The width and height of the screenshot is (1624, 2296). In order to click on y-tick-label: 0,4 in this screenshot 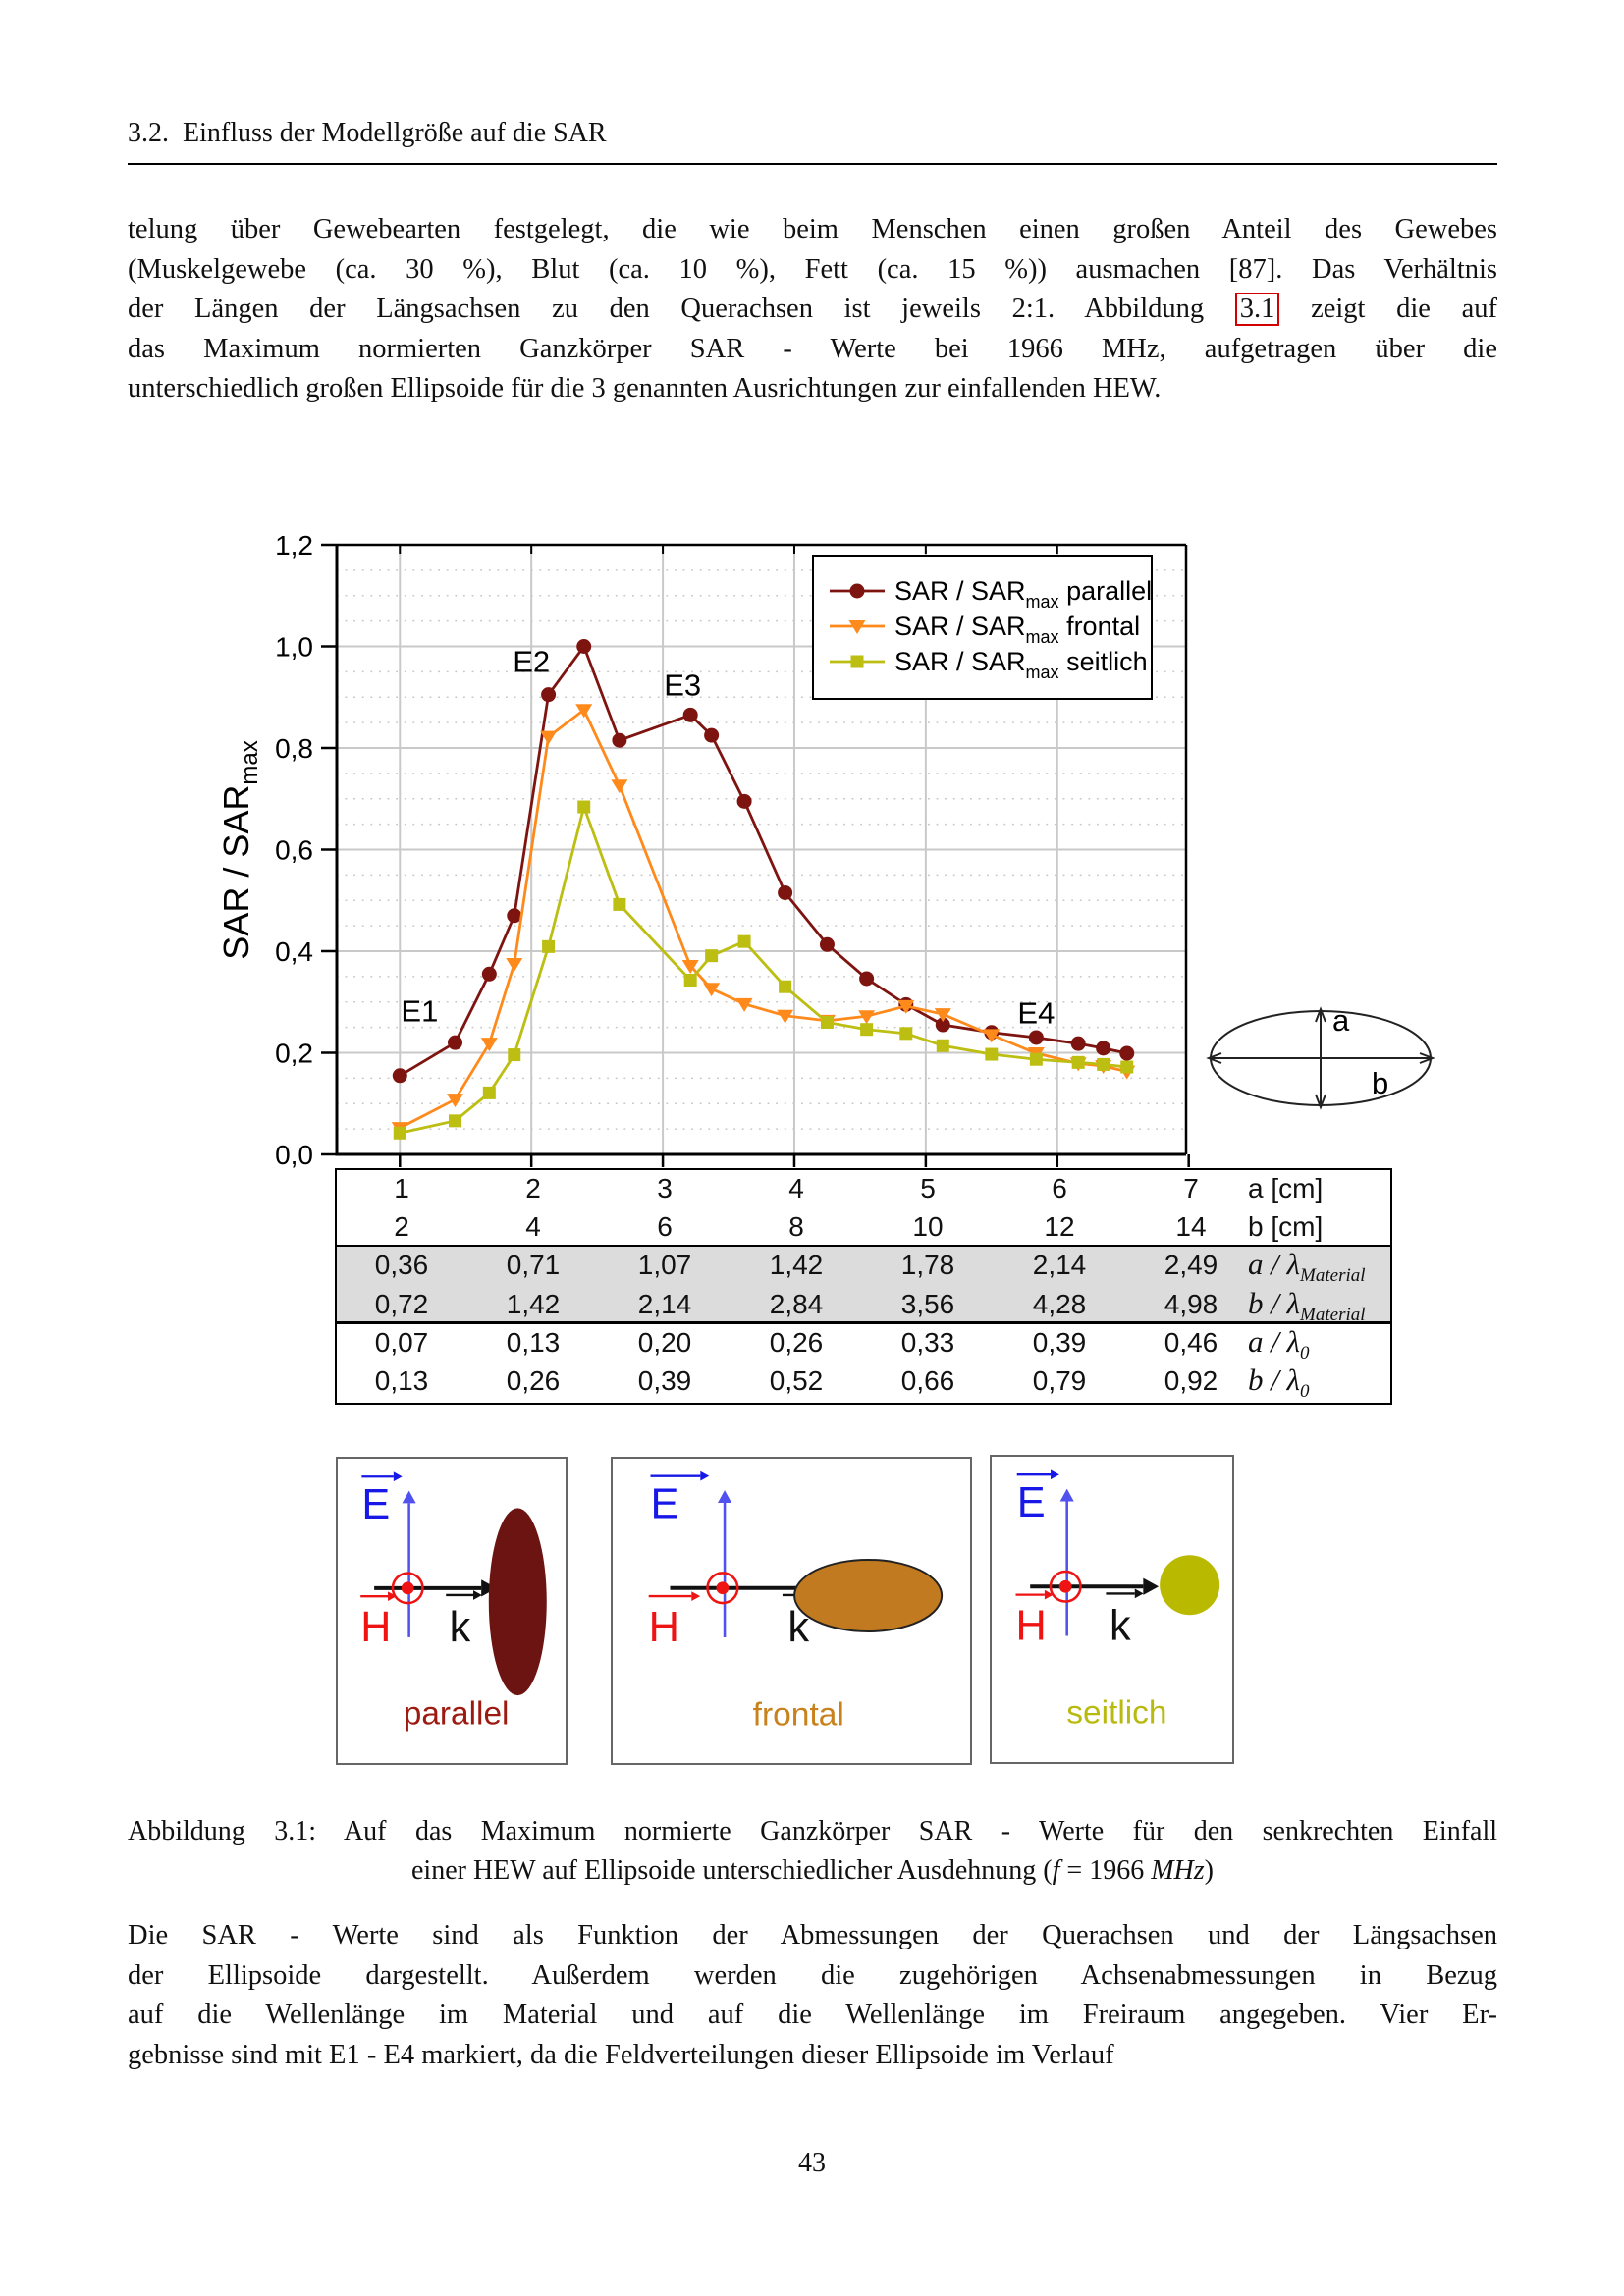, I will do `click(294, 951)`.